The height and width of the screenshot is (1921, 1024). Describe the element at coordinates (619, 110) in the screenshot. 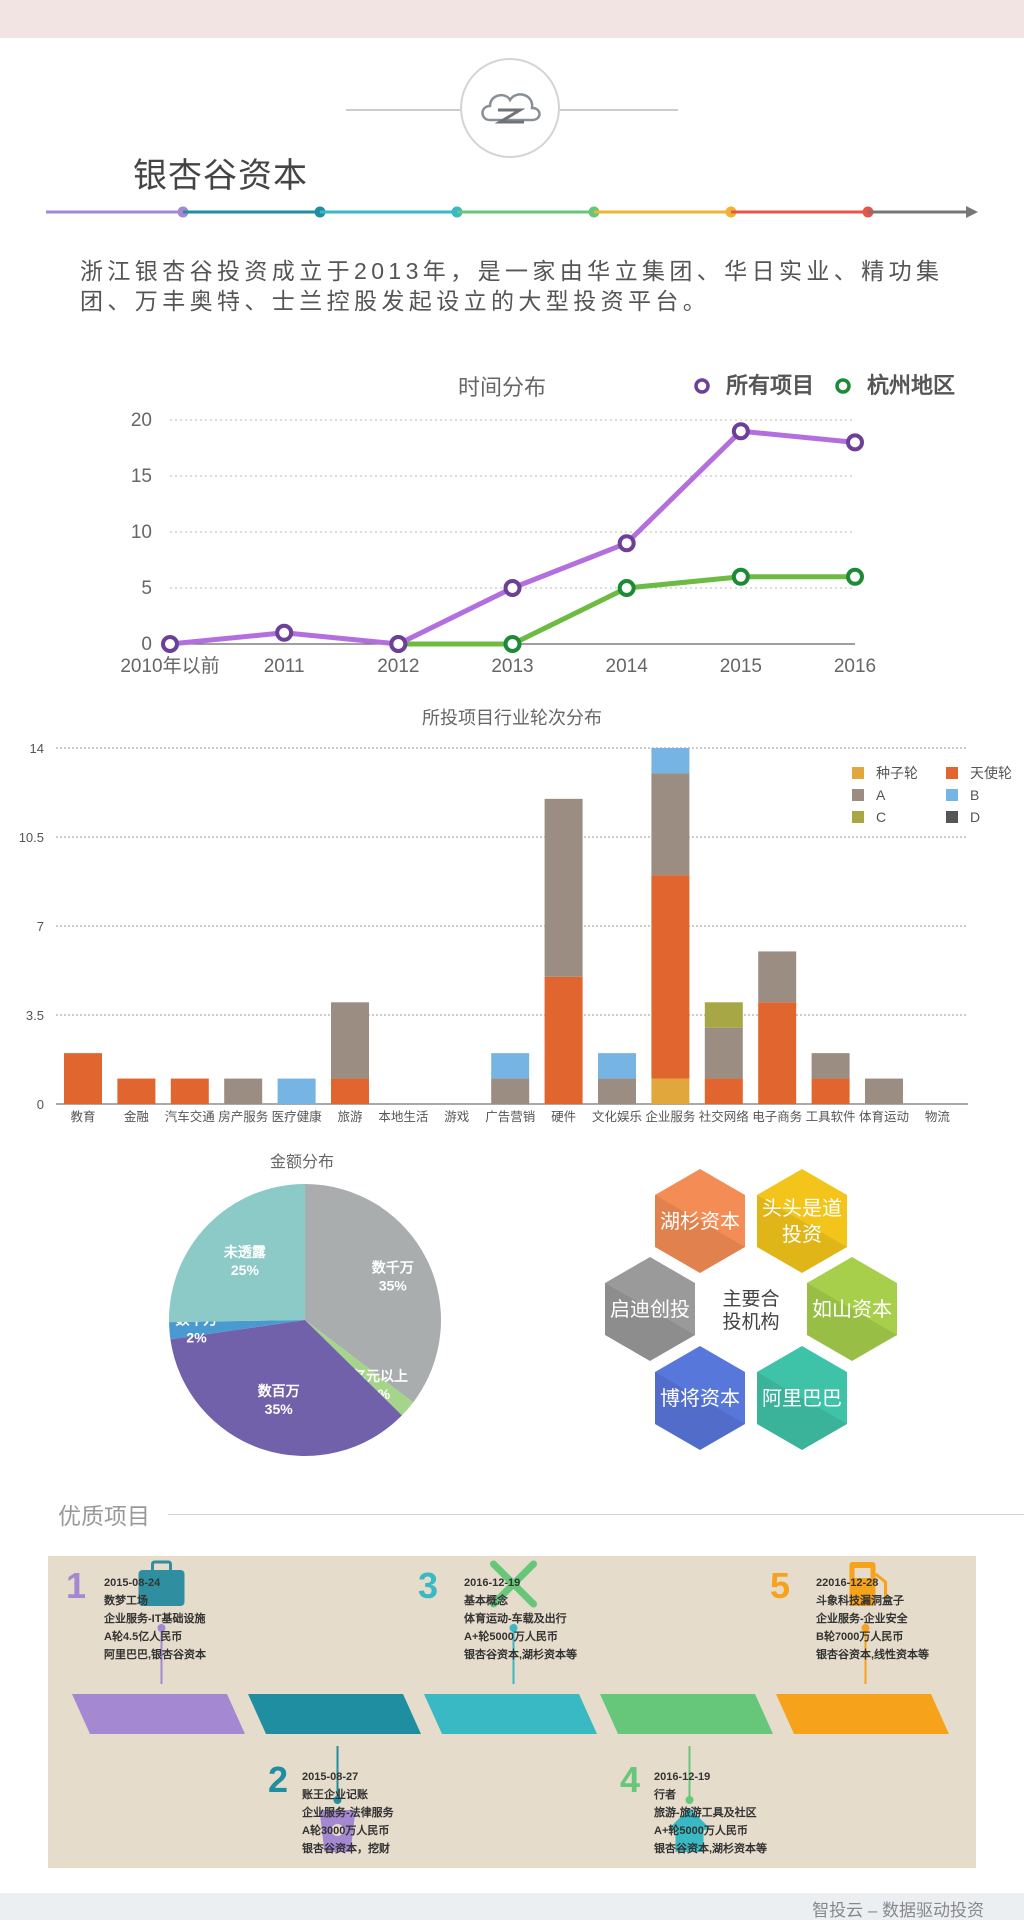

I see `logo-line-right` at that location.